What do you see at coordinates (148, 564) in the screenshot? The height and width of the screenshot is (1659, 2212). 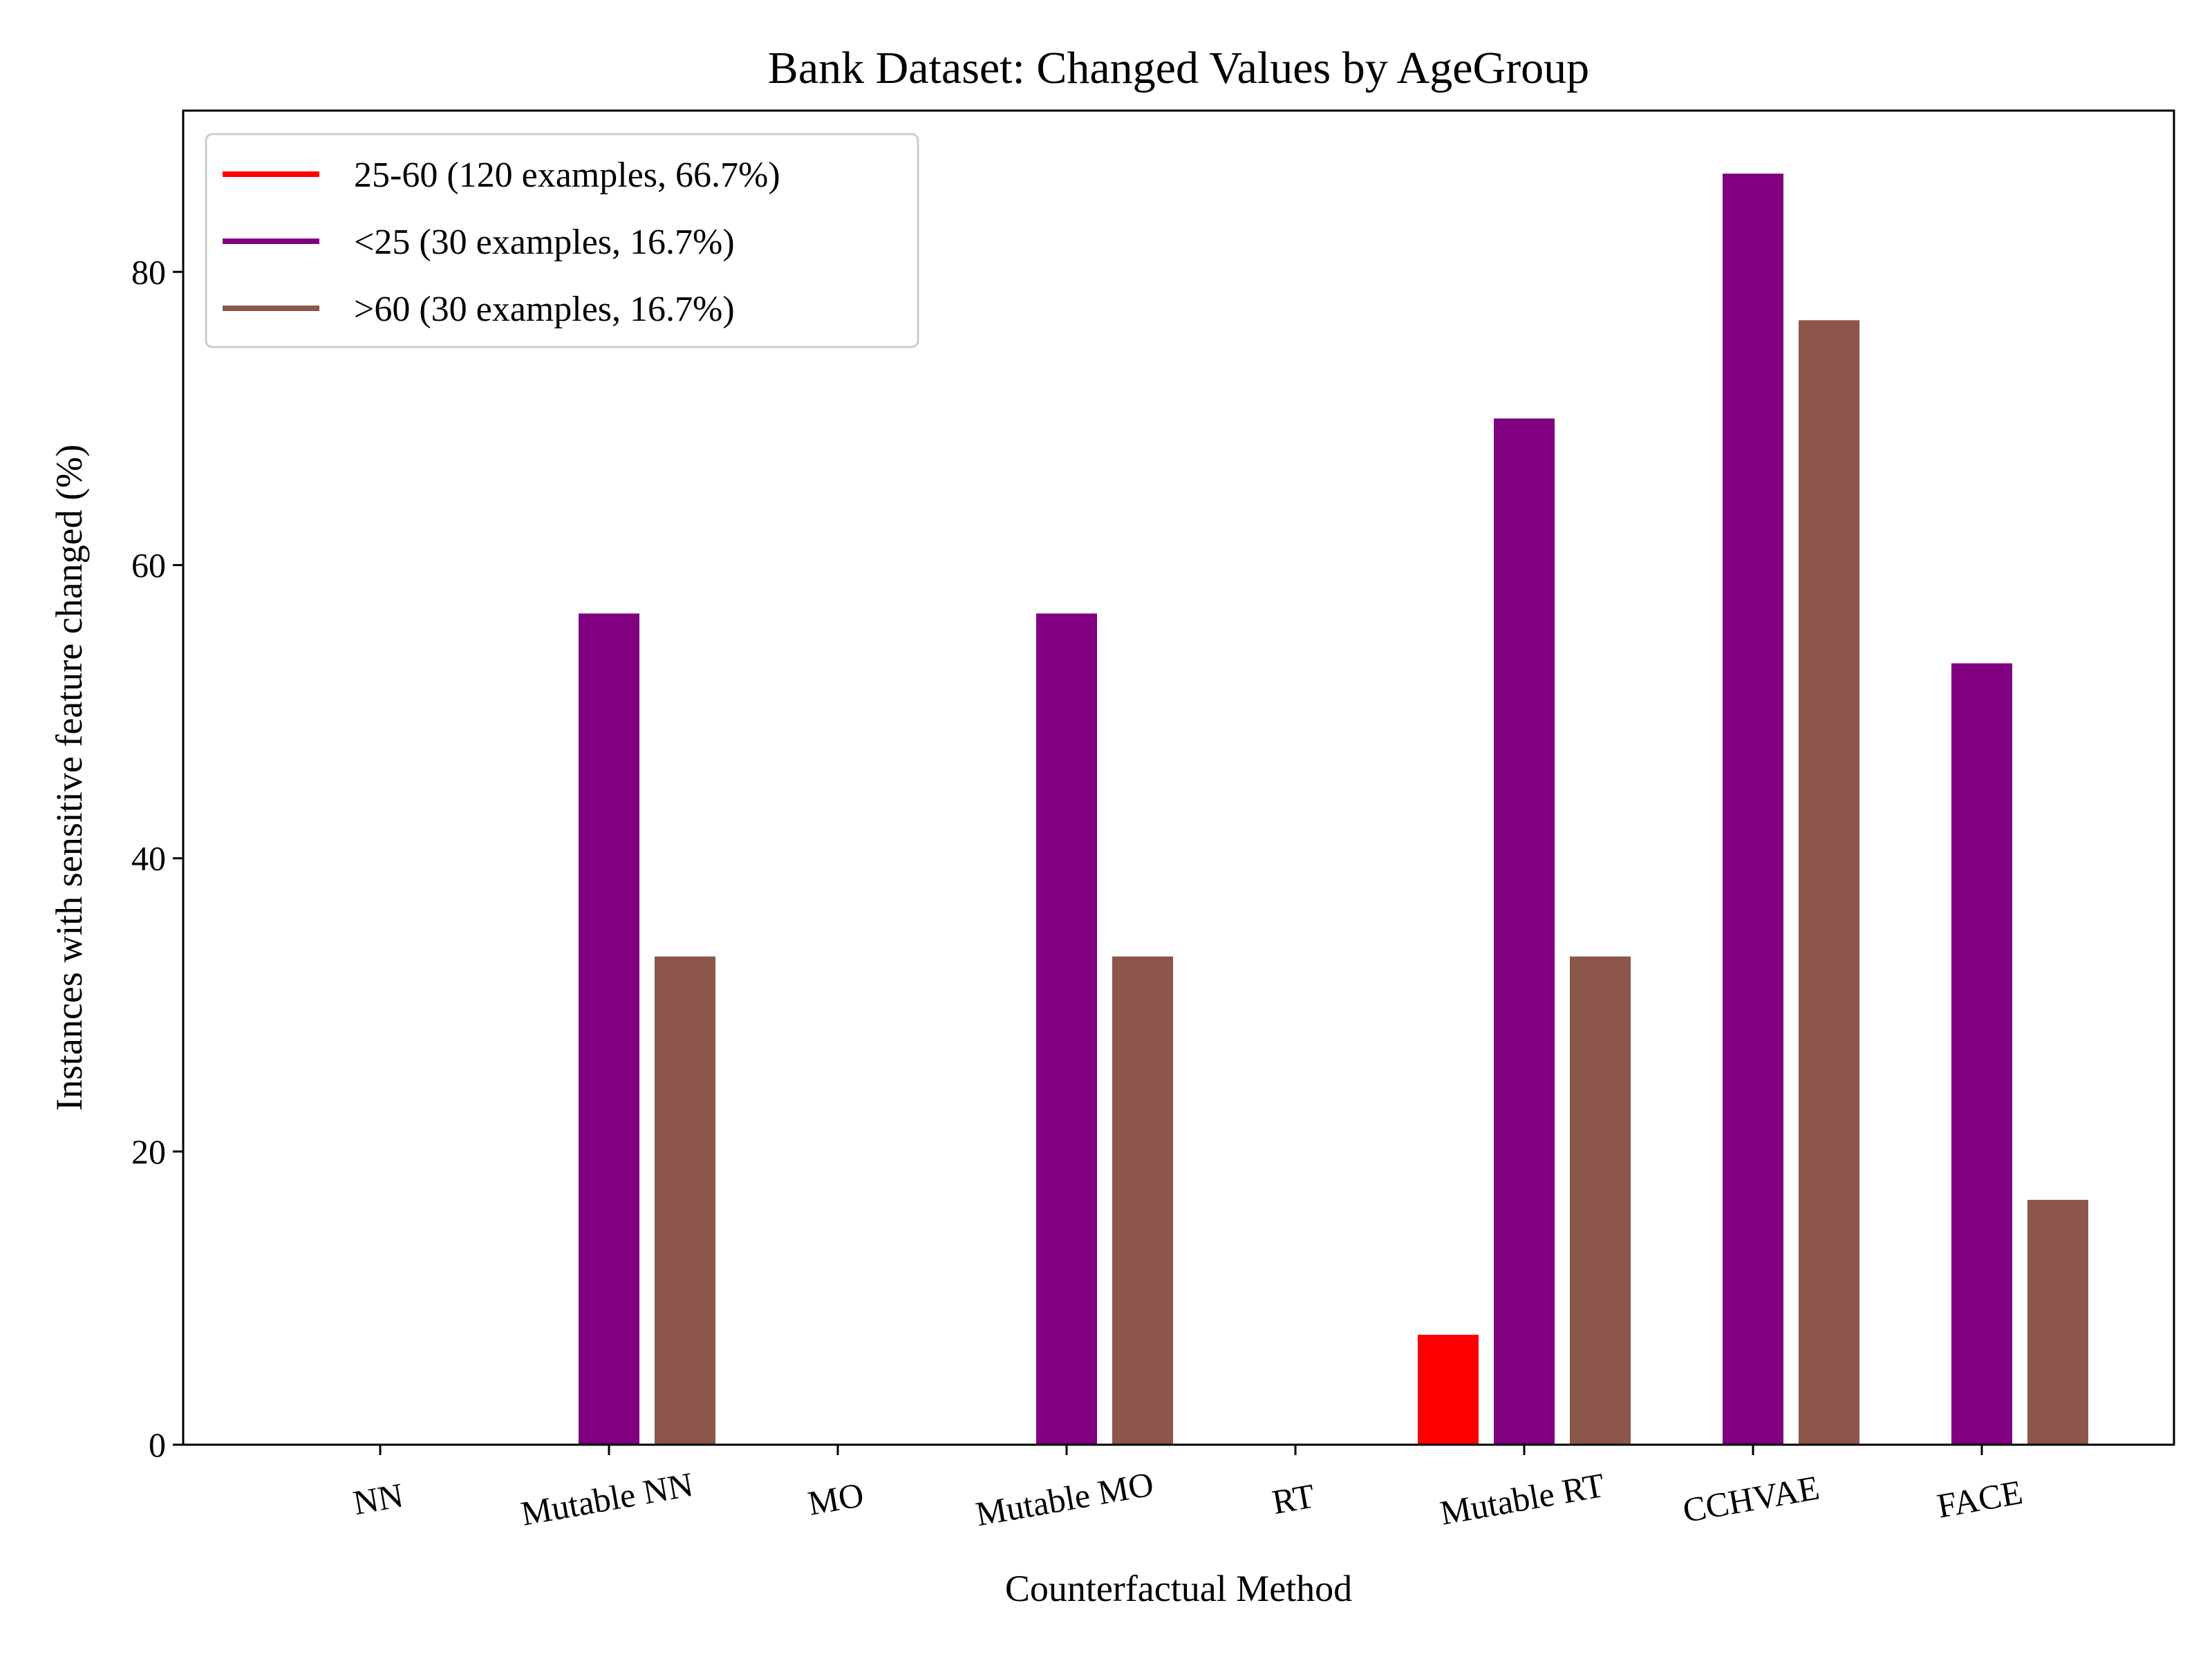 I see `y-tick-label-60: 60` at bounding box center [148, 564].